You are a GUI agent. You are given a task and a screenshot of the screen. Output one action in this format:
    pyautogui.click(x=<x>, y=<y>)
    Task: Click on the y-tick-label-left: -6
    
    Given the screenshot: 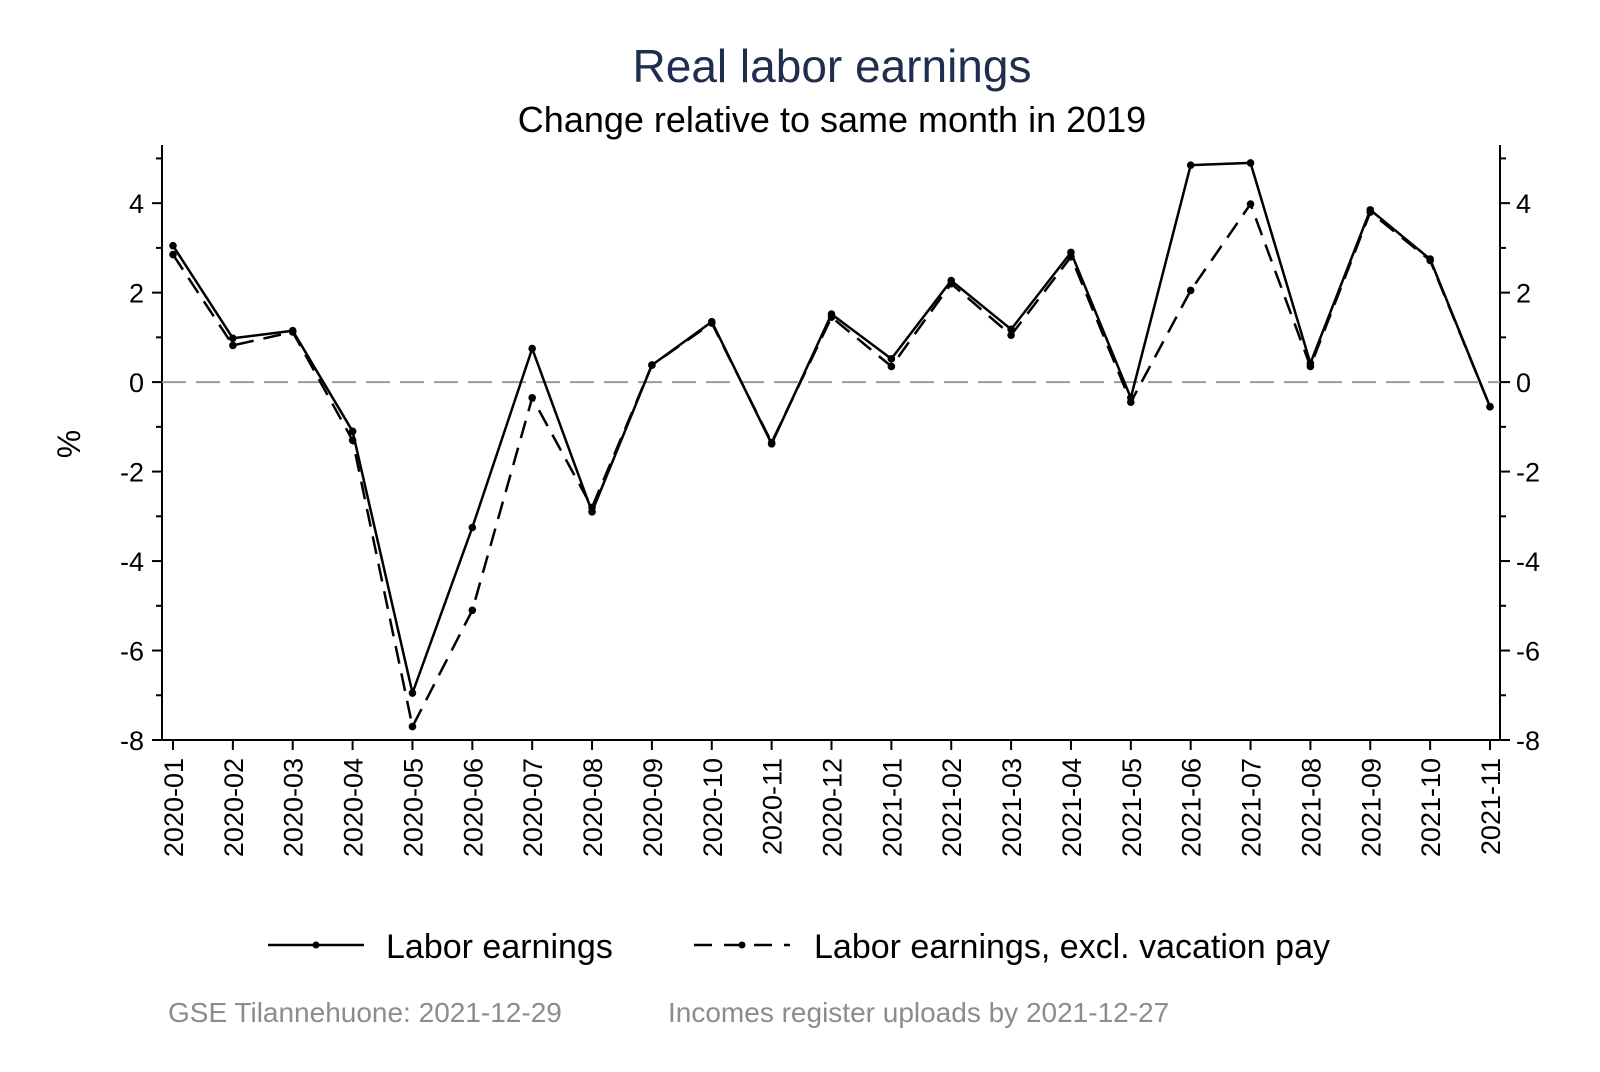 What is the action you would take?
    pyautogui.click(x=132, y=652)
    